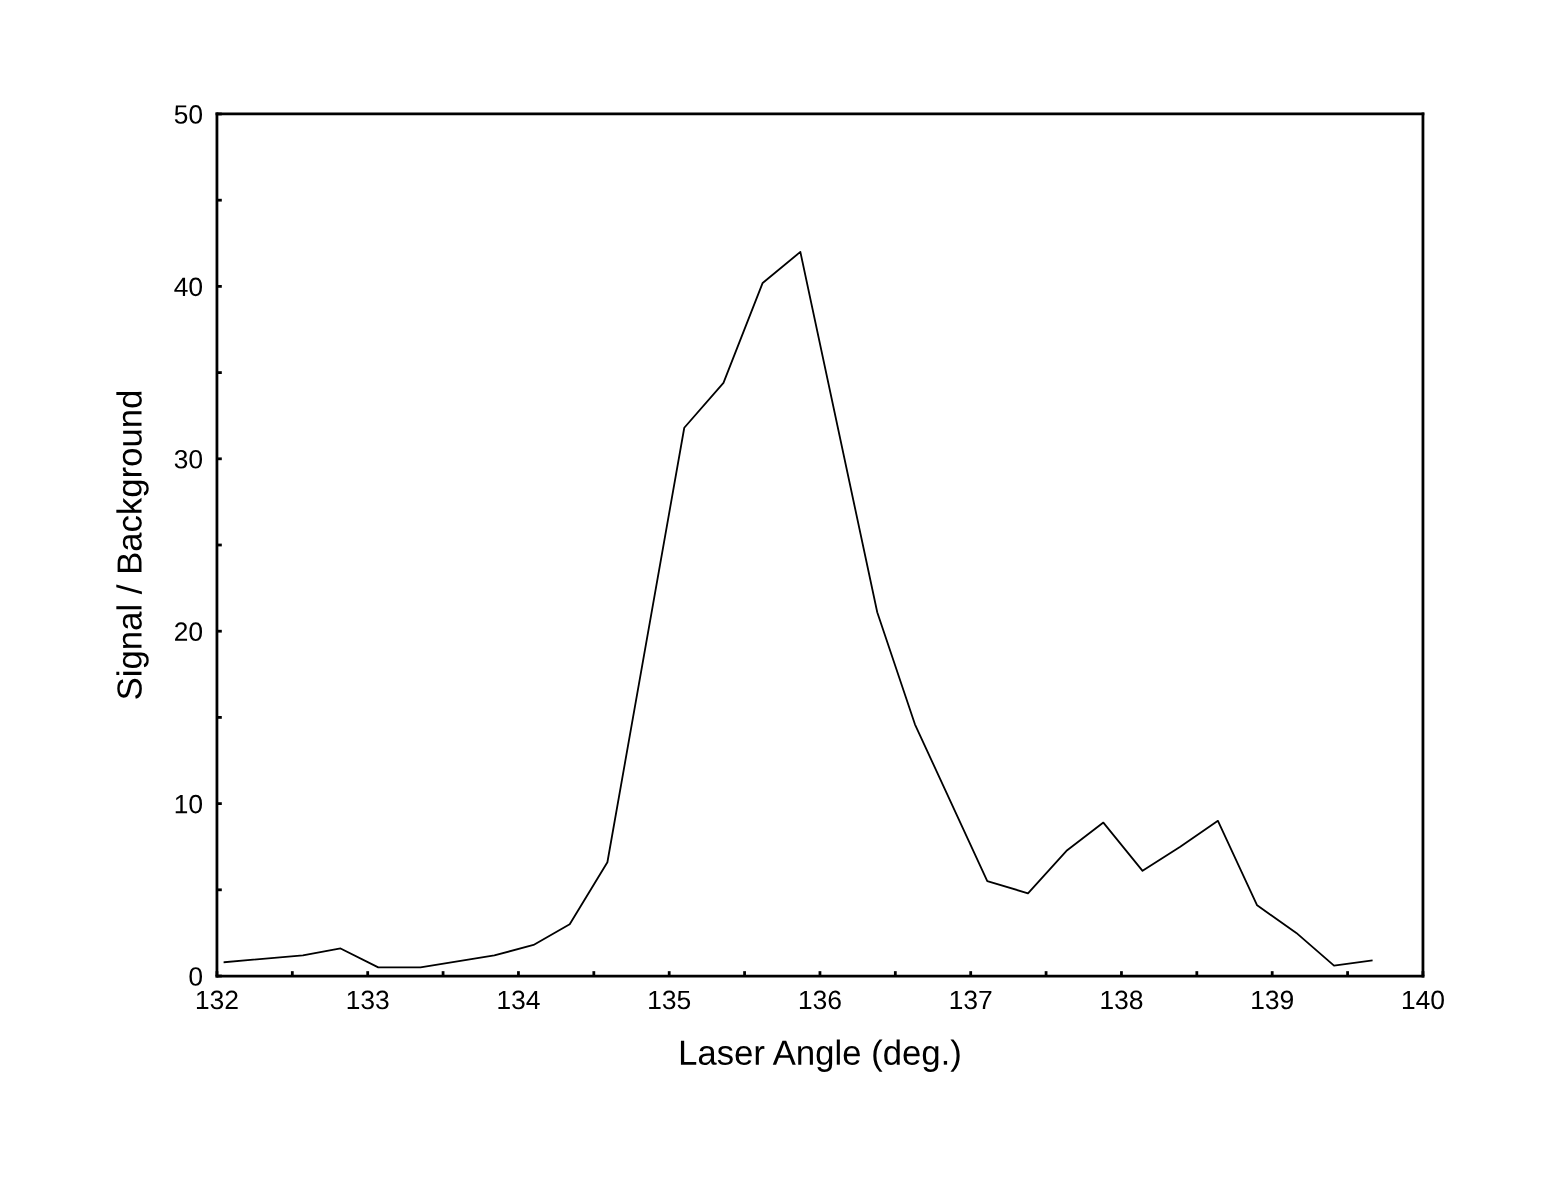 This screenshot has height=1191, width=1543. I want to click on y-tick-label: 20, so click(189, 632).